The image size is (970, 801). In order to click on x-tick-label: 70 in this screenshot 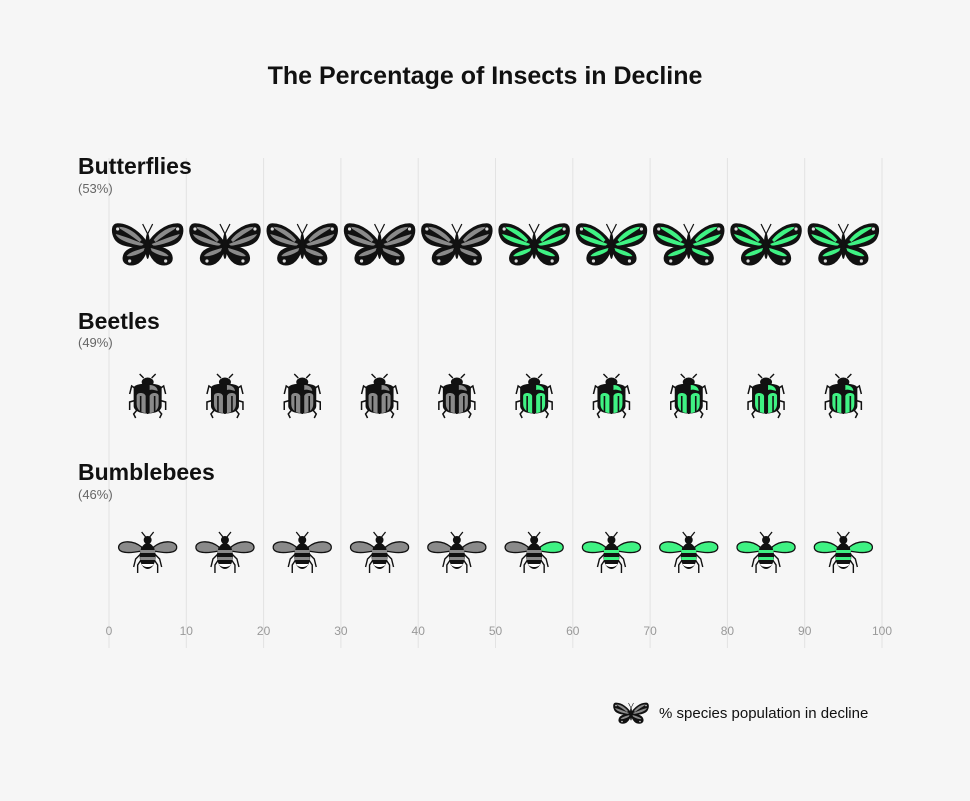, I will do `click(650, 631)`.